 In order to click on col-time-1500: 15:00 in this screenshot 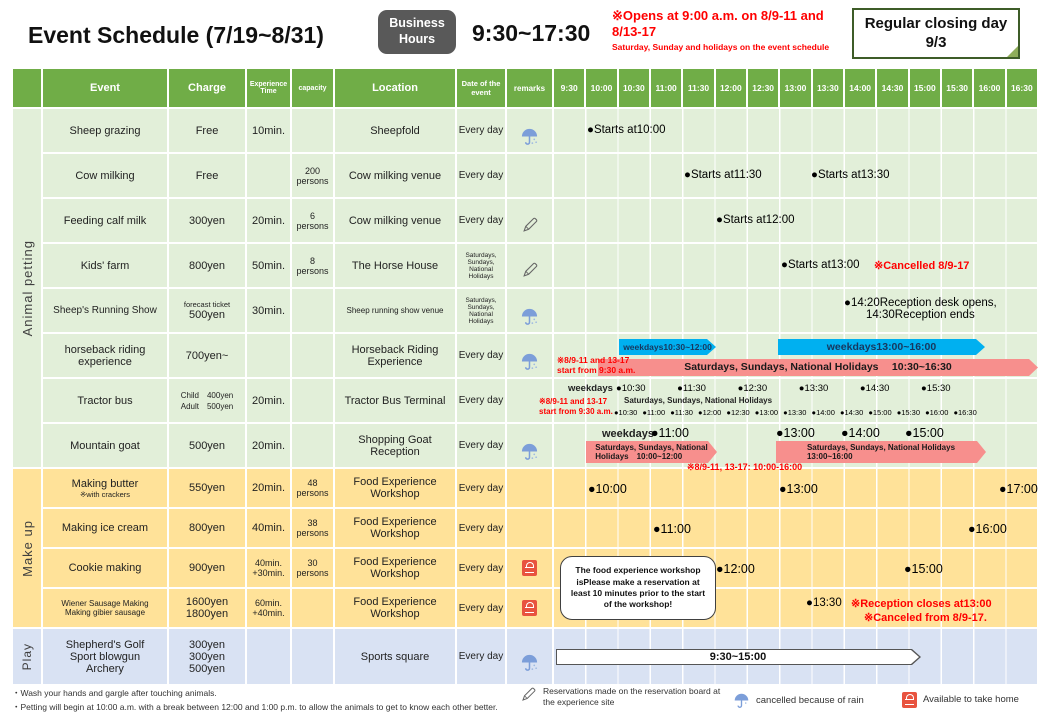, I will do `click(924, 88)`.